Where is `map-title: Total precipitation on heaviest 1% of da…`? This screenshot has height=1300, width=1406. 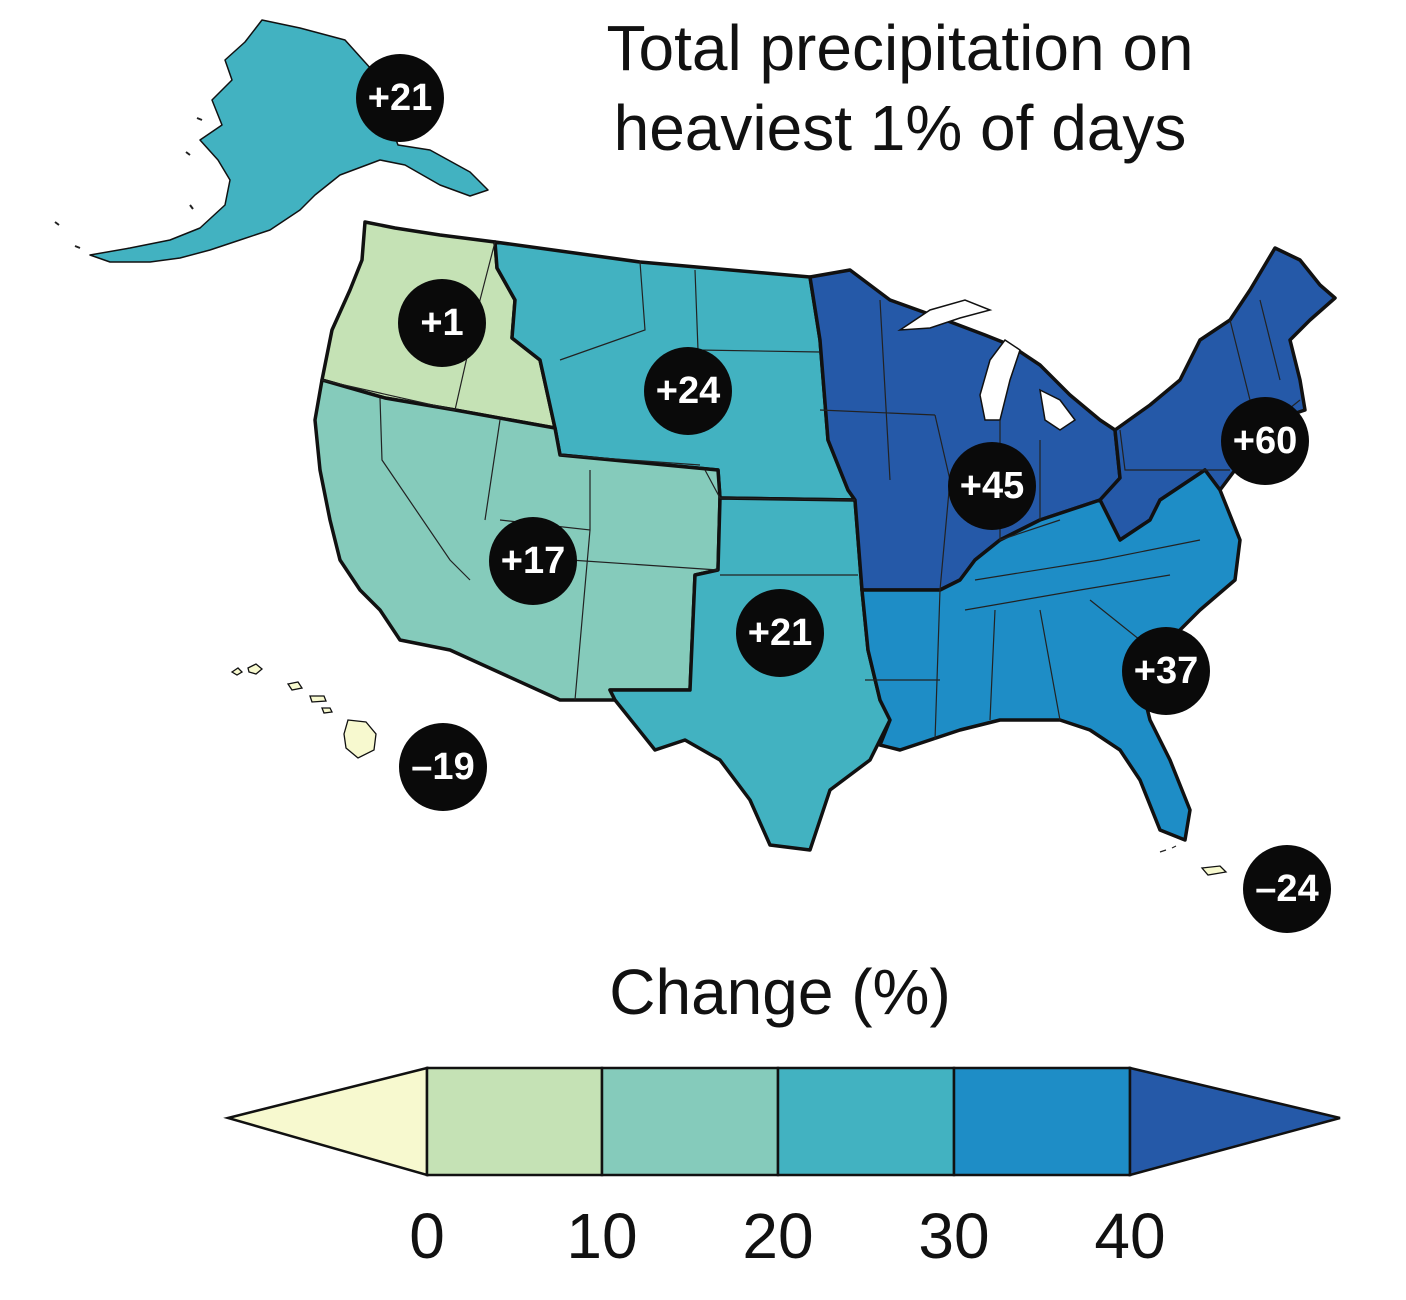 map-title: Total precipitation on heaviest 1% of da… is located at coordinates (900, 88).